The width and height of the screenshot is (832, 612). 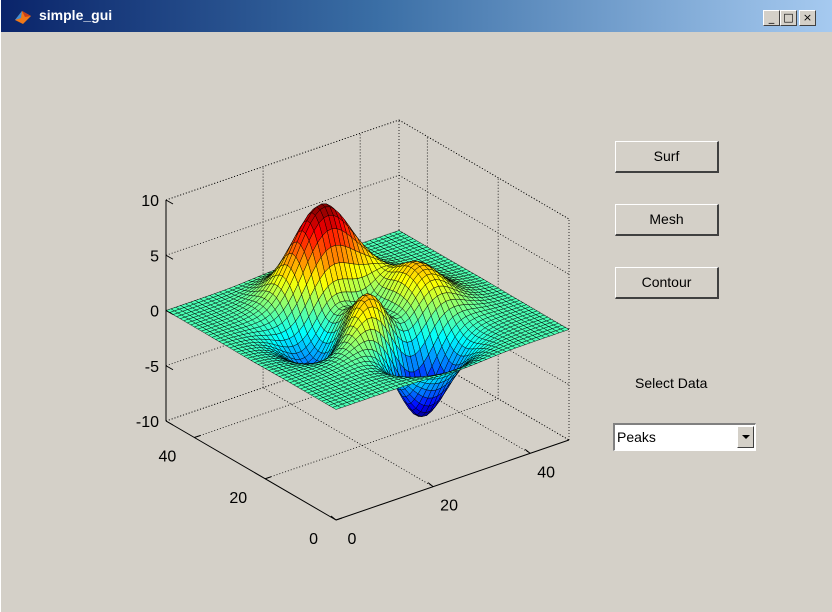 I want to click on mesh-button: Mesh, so click(x=667, y=220).